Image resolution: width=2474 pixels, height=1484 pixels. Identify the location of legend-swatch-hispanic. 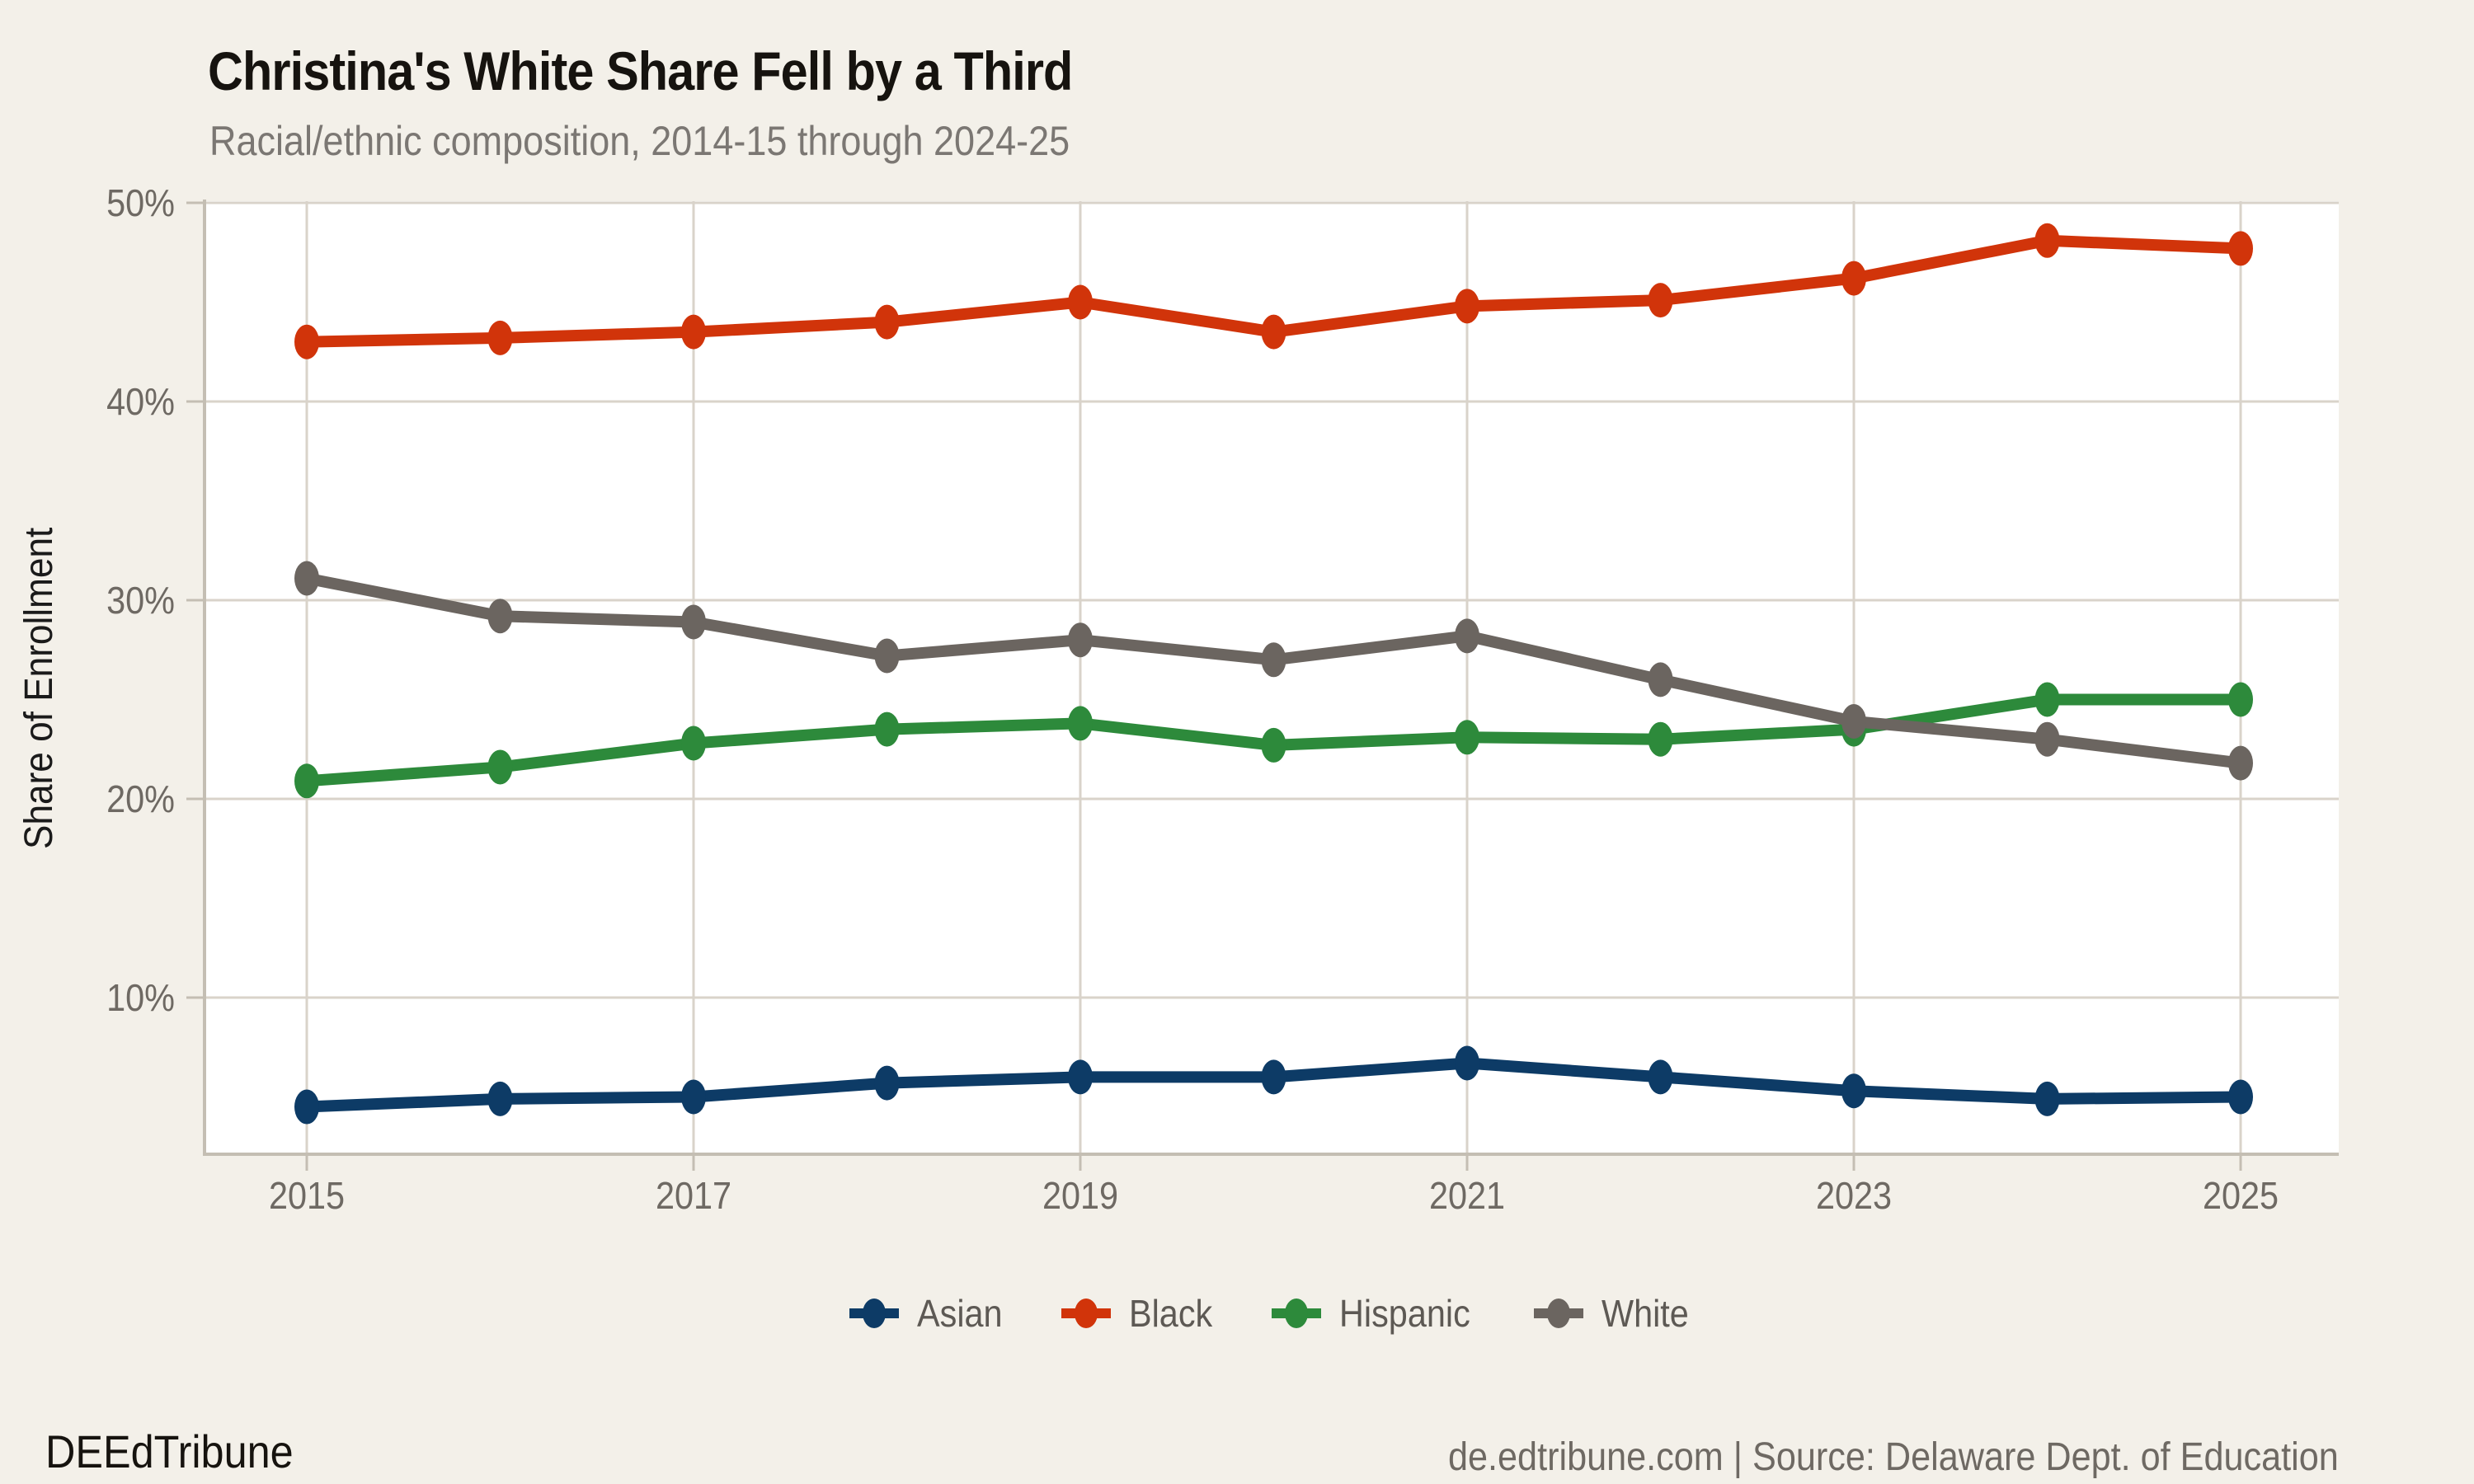
(1296, 1313).